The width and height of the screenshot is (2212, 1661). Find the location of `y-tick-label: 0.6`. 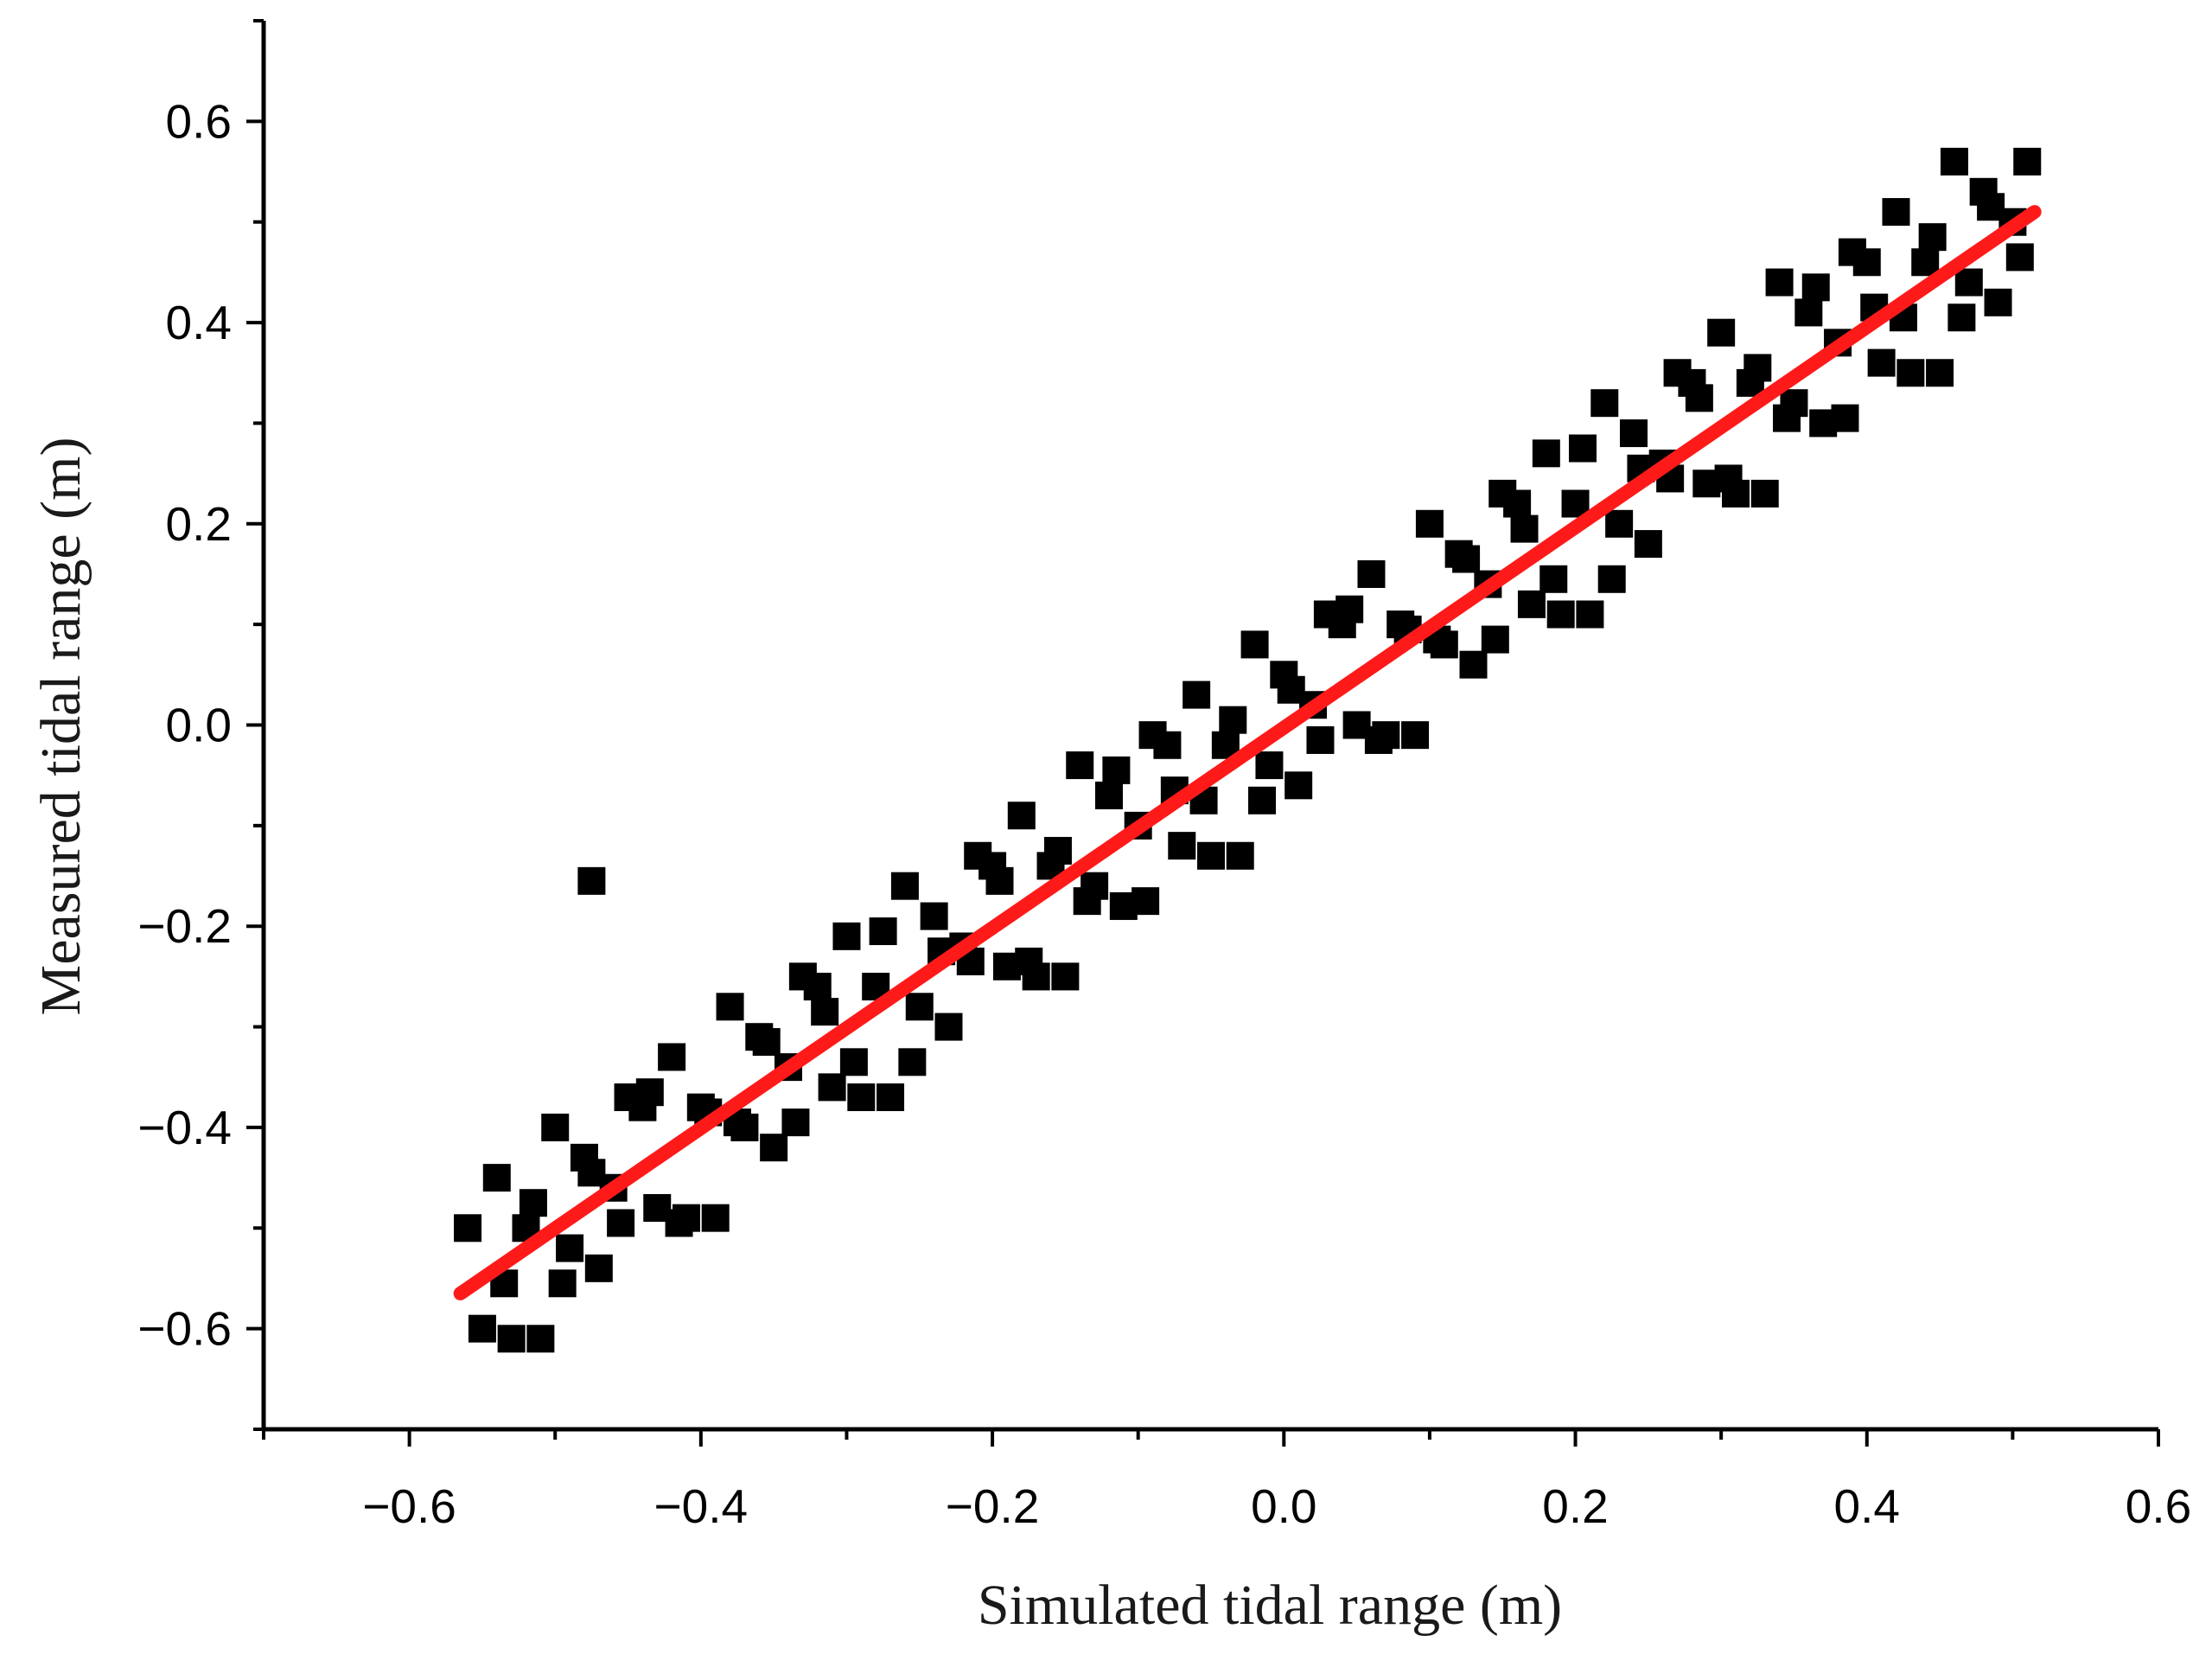

y-tick-label: 0.6 is located at coordinates (199, 121).